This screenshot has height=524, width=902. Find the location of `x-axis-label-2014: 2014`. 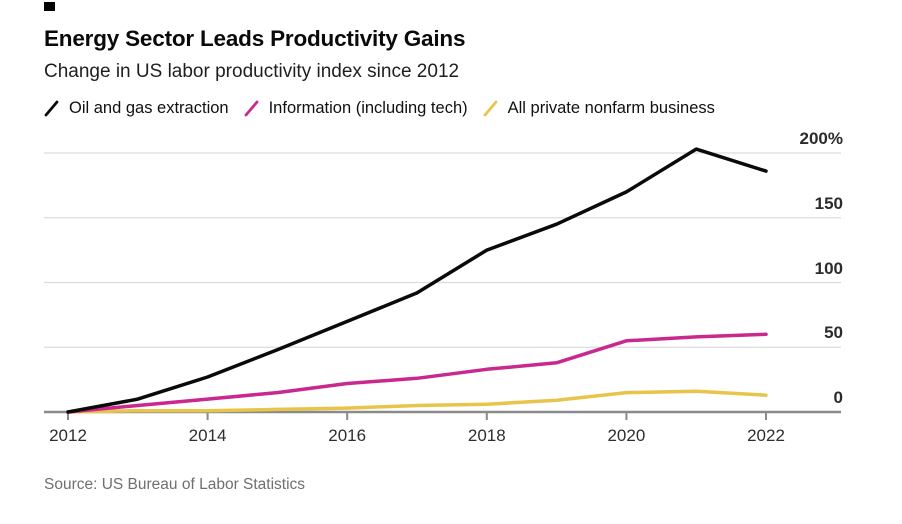

x-axis-label-2014: 2014 is located at coordinates (207, 435).